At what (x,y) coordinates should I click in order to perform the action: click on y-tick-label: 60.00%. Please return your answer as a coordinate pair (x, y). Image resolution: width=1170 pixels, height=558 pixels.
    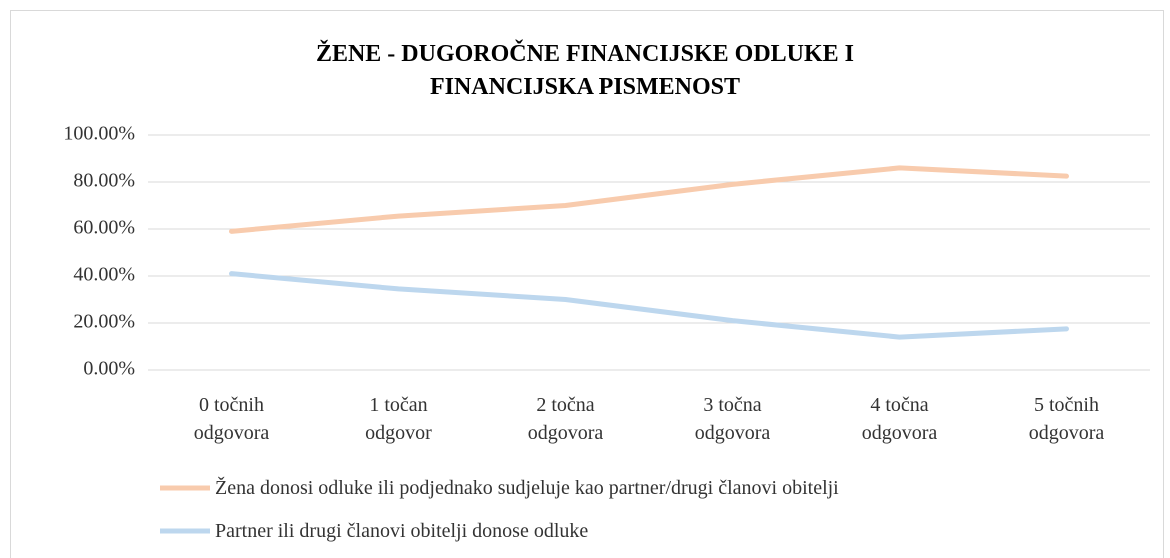
    Looking at the image, I should click on (104, 228).